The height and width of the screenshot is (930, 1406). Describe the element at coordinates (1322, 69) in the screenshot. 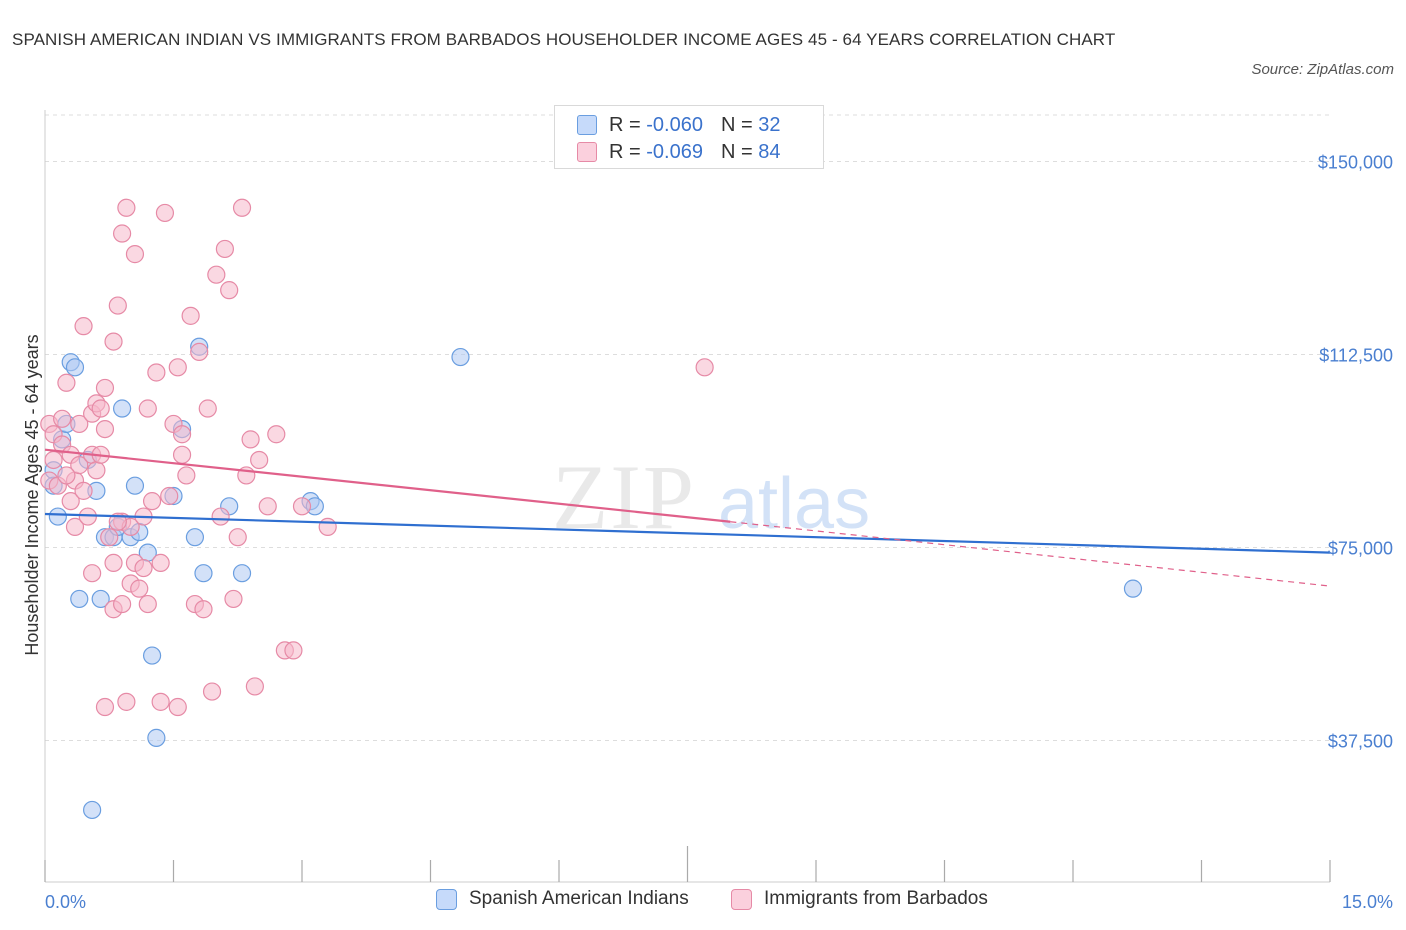

I see `chart-source: Source: ZipAtlas.com` at that location.